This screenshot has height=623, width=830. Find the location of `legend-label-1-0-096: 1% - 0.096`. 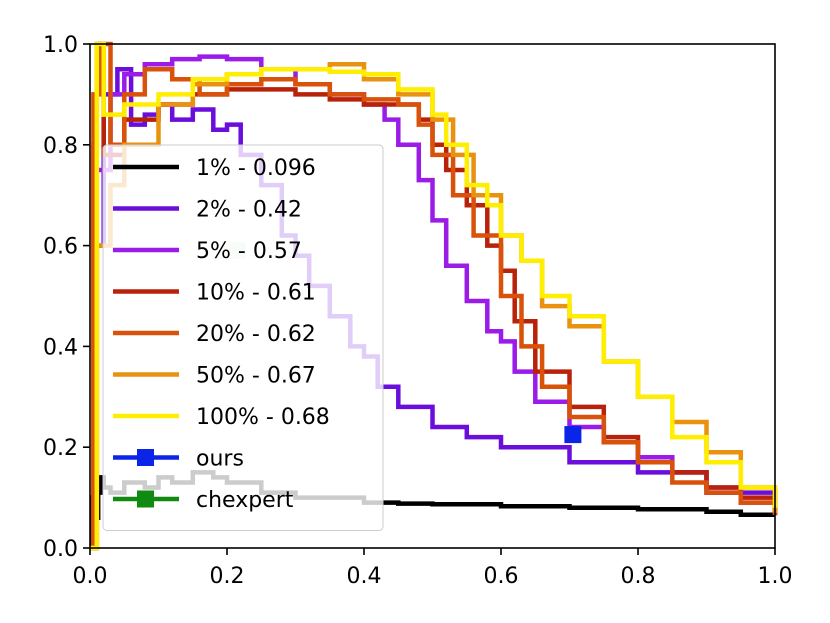

legend-label-1-0-096: 1% - 0.096 is located at coordinates (256, 168).